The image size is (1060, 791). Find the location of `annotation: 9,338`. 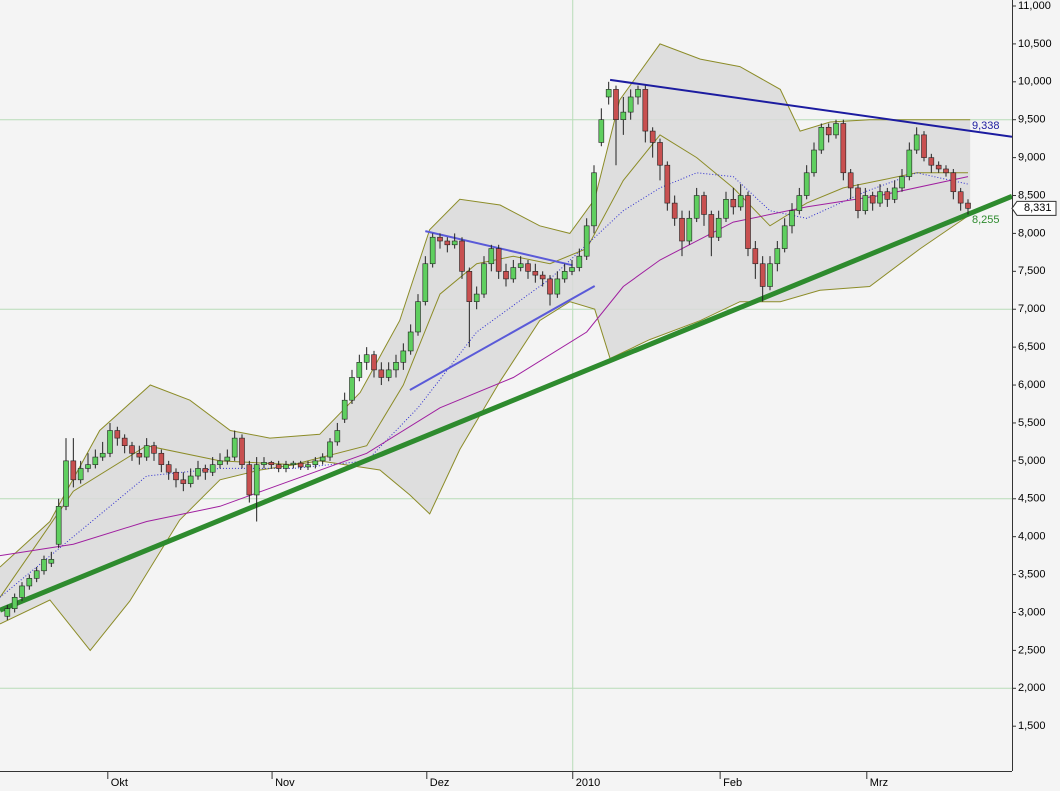

annotation: 9,338 is located at coordinates (986, 126).